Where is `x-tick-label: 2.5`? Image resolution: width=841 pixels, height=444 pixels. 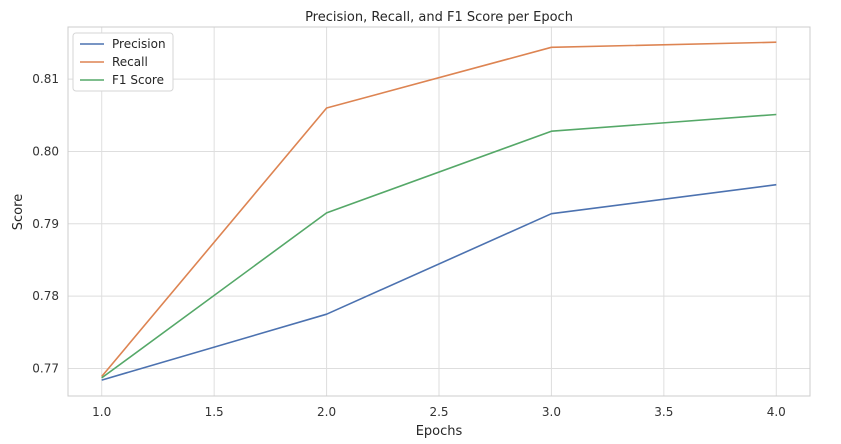
x-tick-label: 2.5 is located at coordinates (438, 412).